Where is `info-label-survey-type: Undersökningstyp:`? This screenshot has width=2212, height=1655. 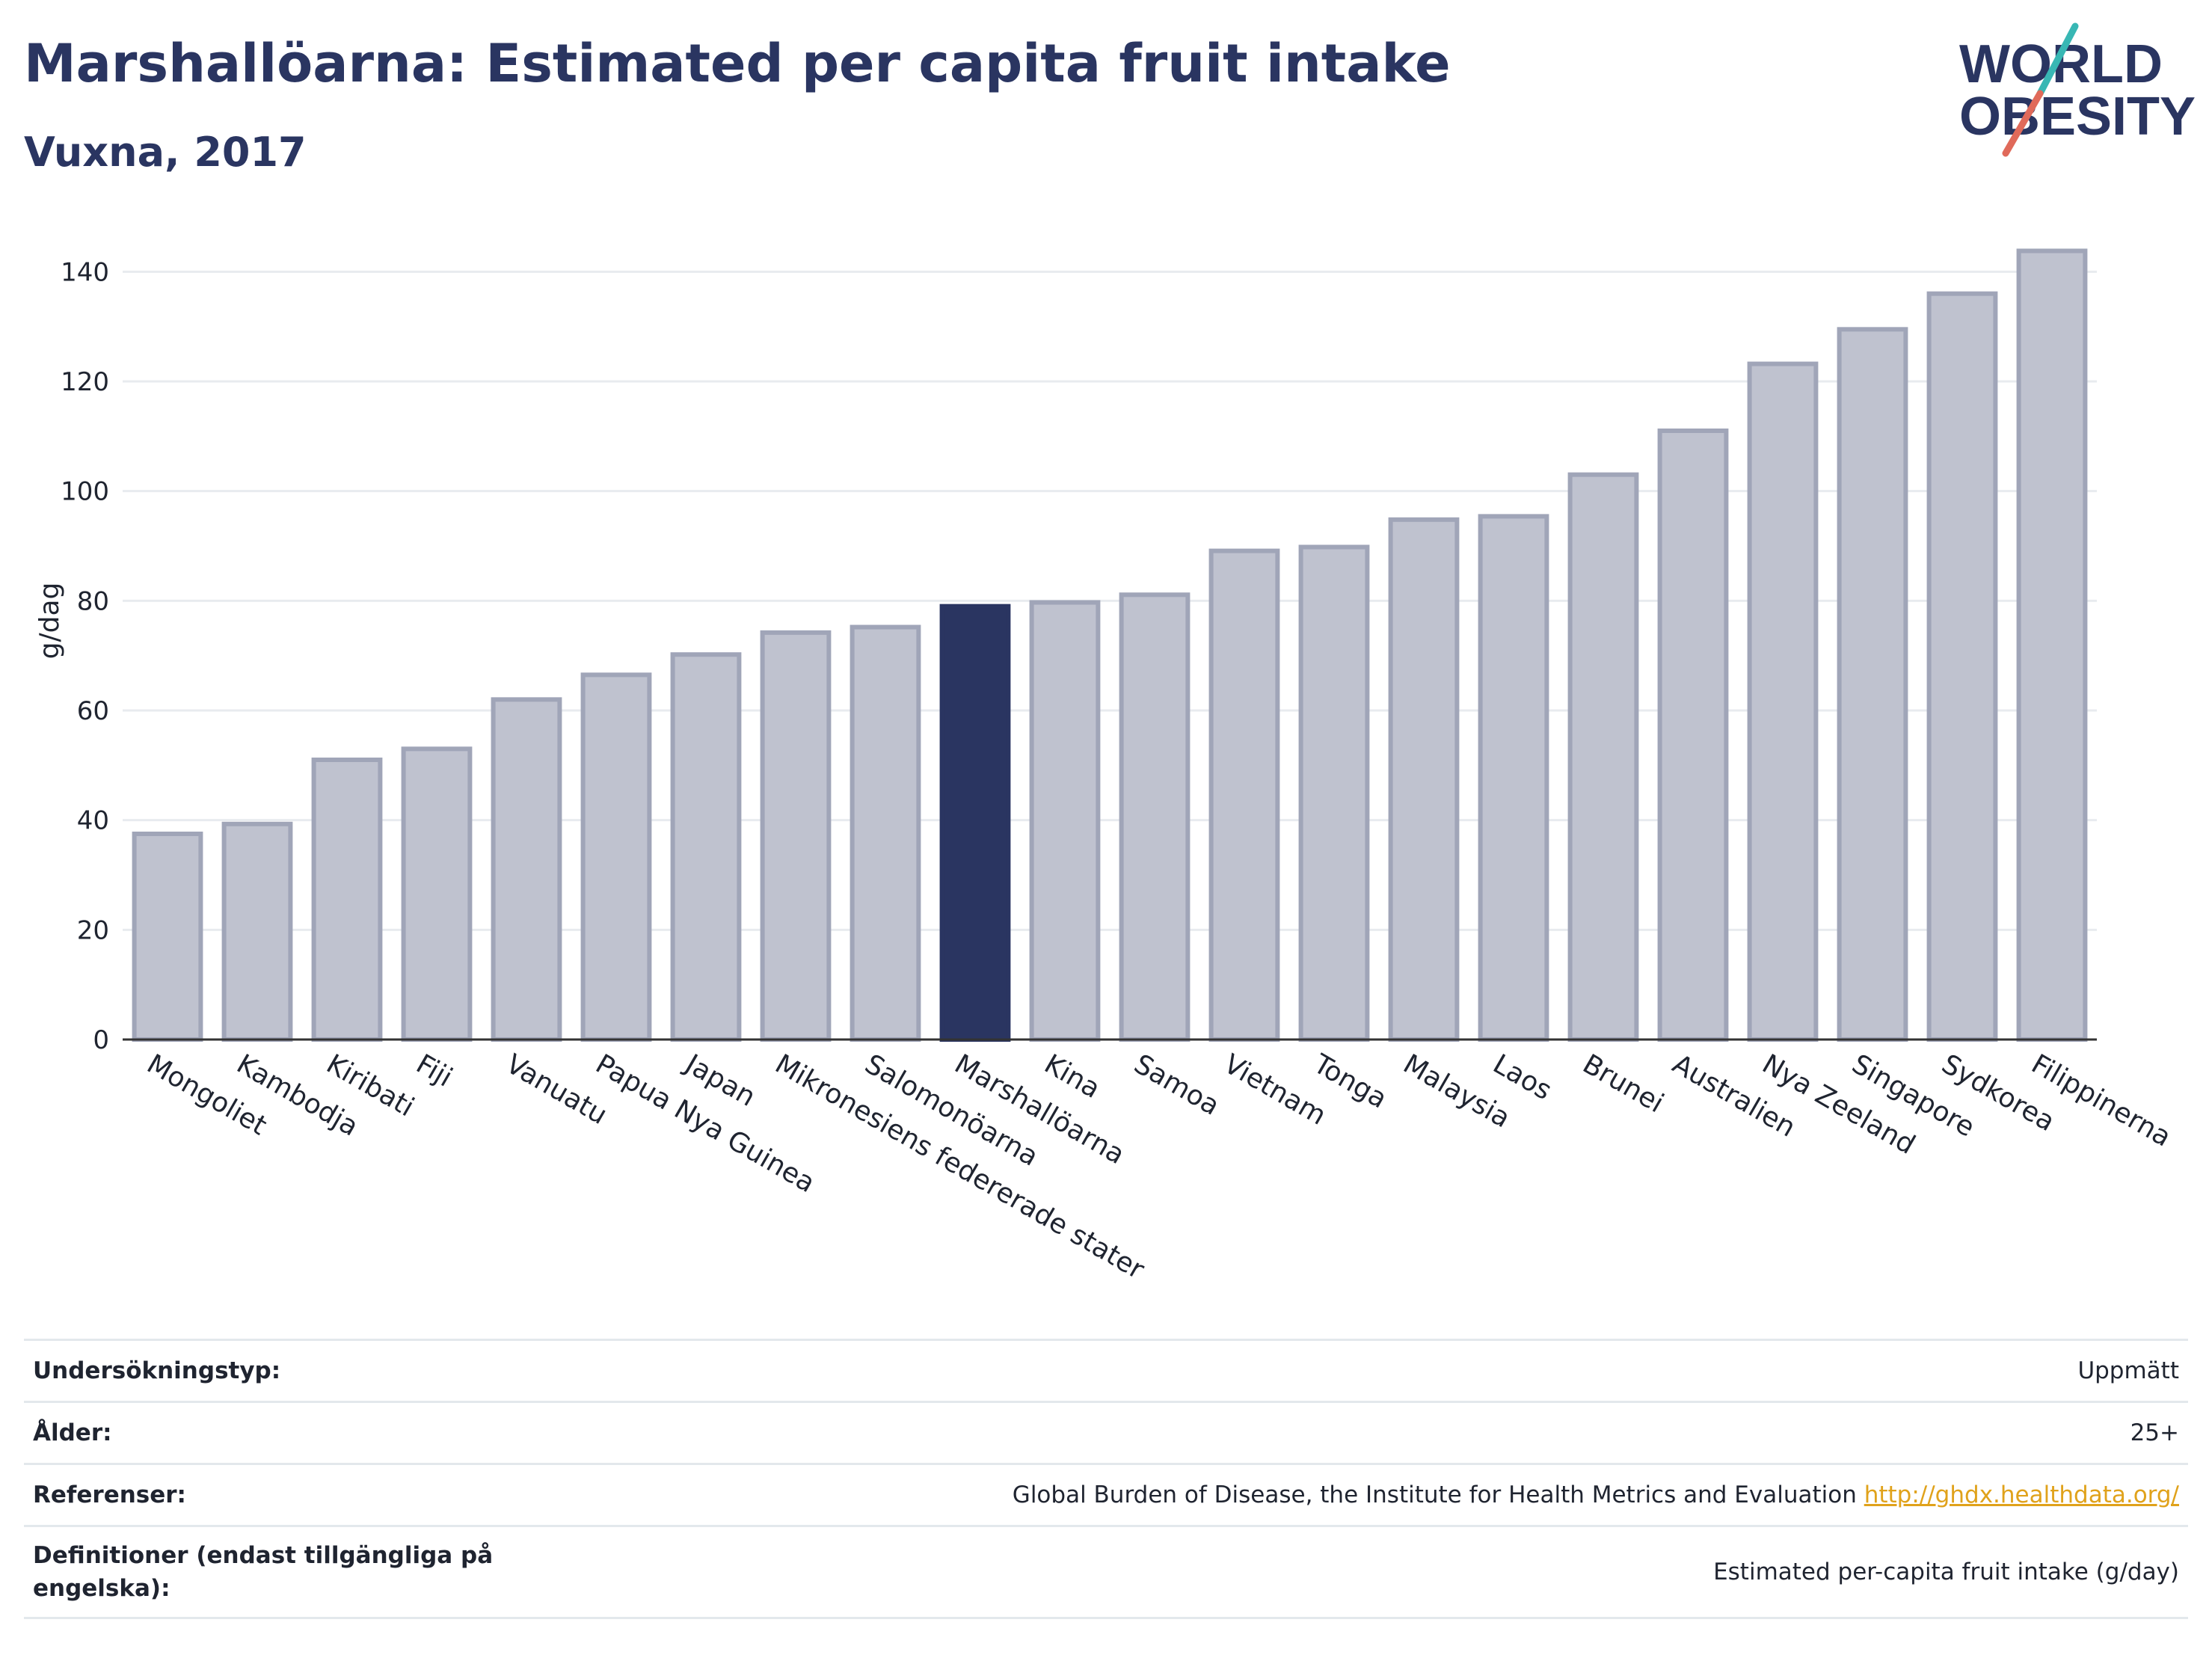
info-label-survey-type: Undersökningstyp: is located at coordinates (272, 1370).